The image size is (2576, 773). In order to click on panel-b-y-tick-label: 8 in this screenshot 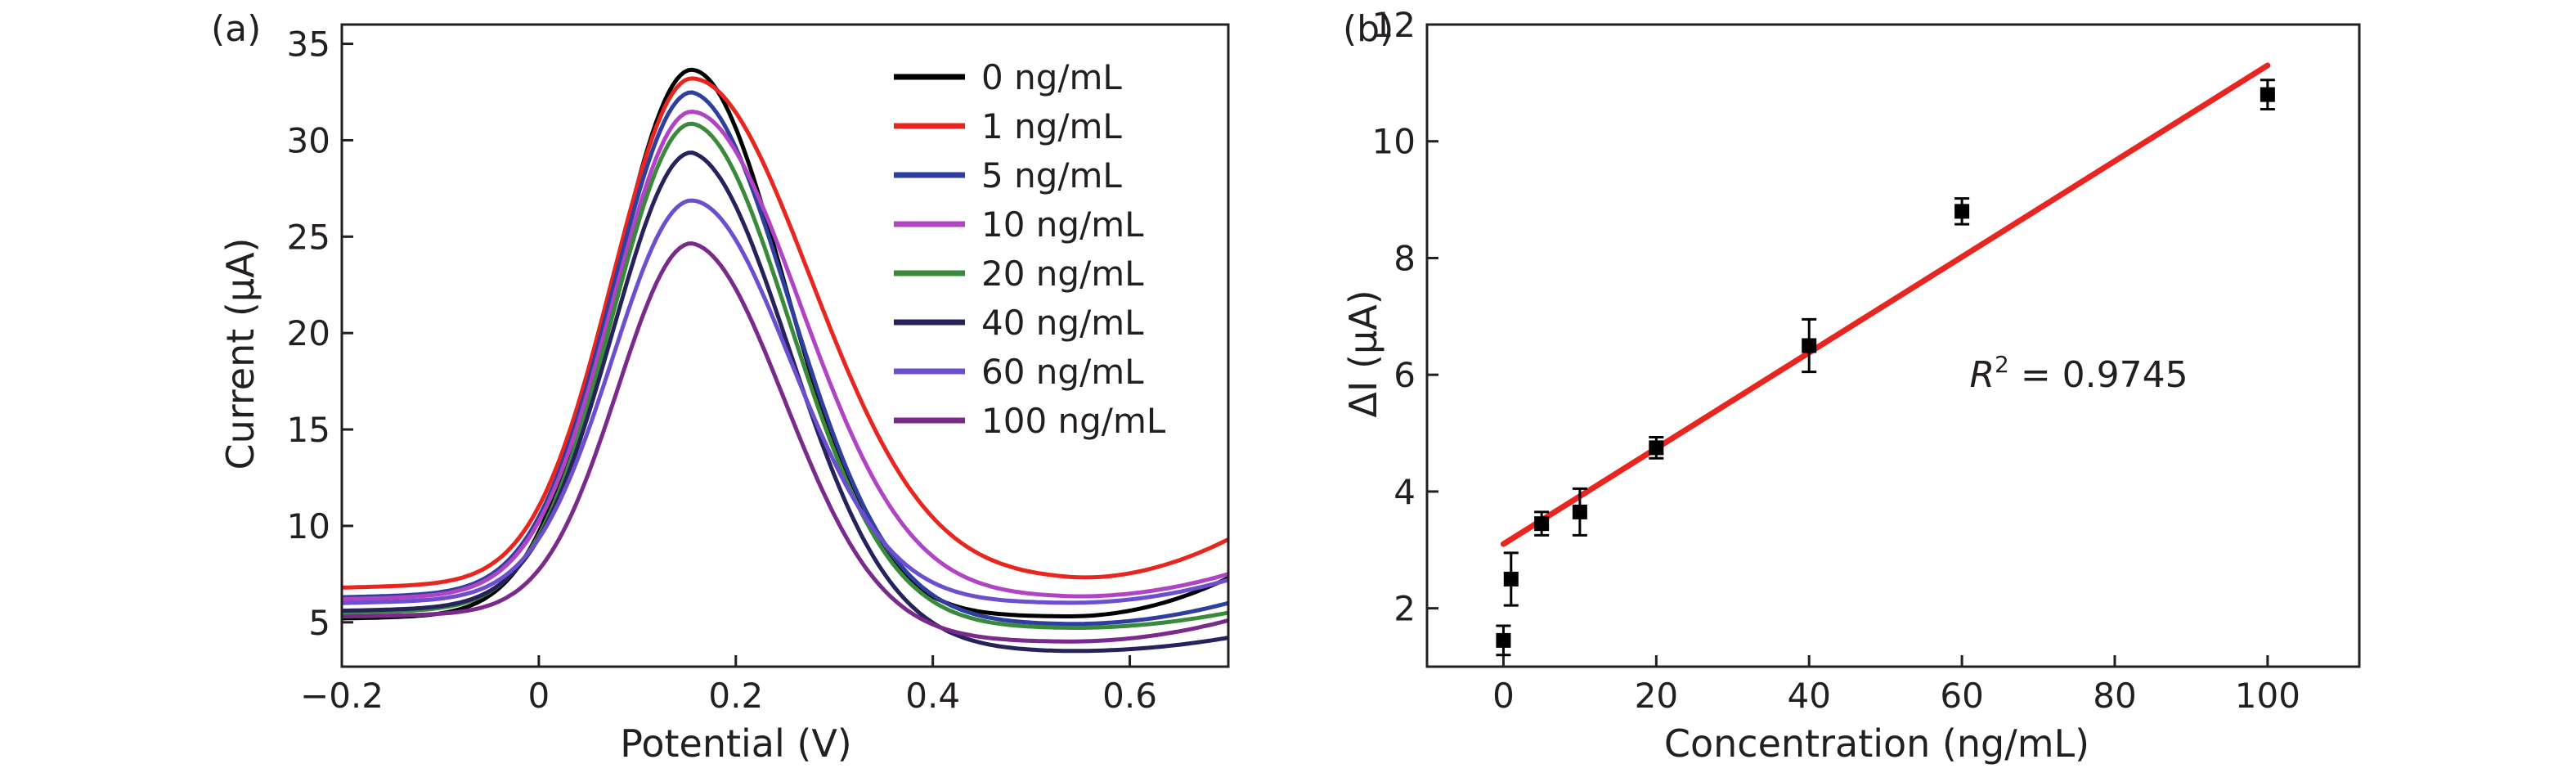, I will do `click(1404, 258)`.